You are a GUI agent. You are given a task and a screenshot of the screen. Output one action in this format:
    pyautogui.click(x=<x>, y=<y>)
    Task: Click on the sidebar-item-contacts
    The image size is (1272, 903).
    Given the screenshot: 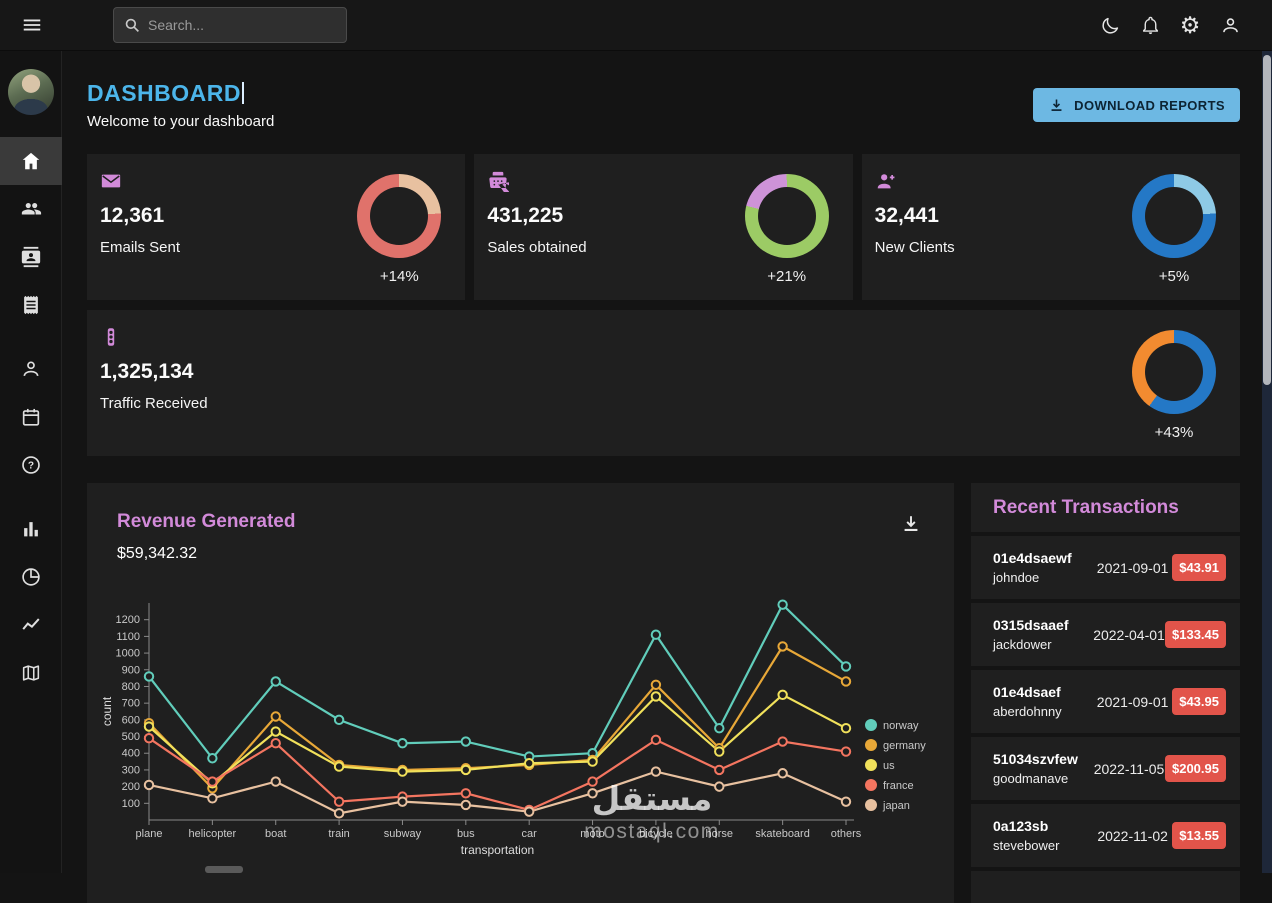 What is the action you would take?
    pyautogui.click(x=31, y=257)
    